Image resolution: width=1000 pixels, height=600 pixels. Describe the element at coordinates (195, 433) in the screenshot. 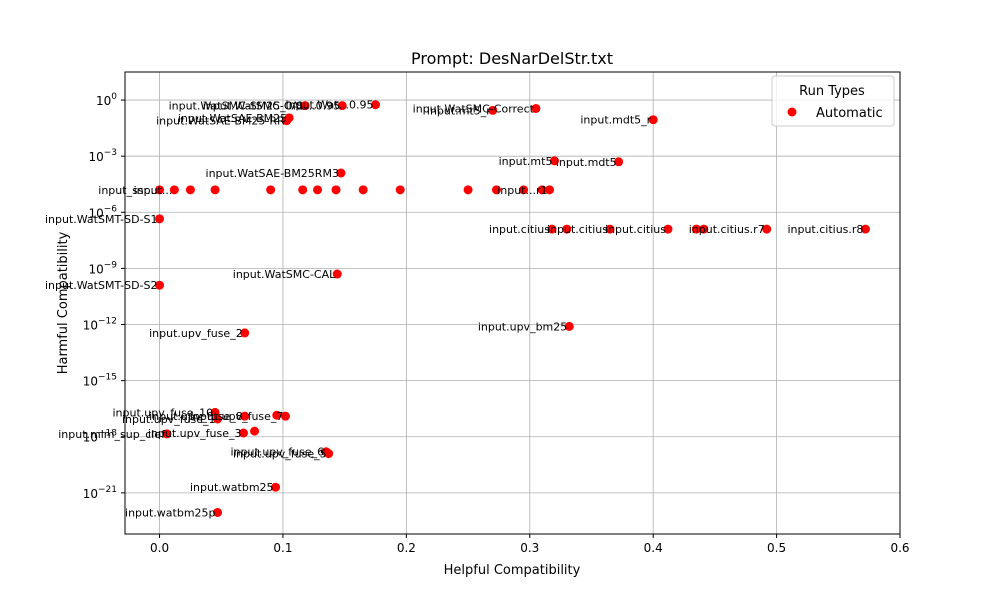

I see `point-label: input.upv_fuse_3` at that location.